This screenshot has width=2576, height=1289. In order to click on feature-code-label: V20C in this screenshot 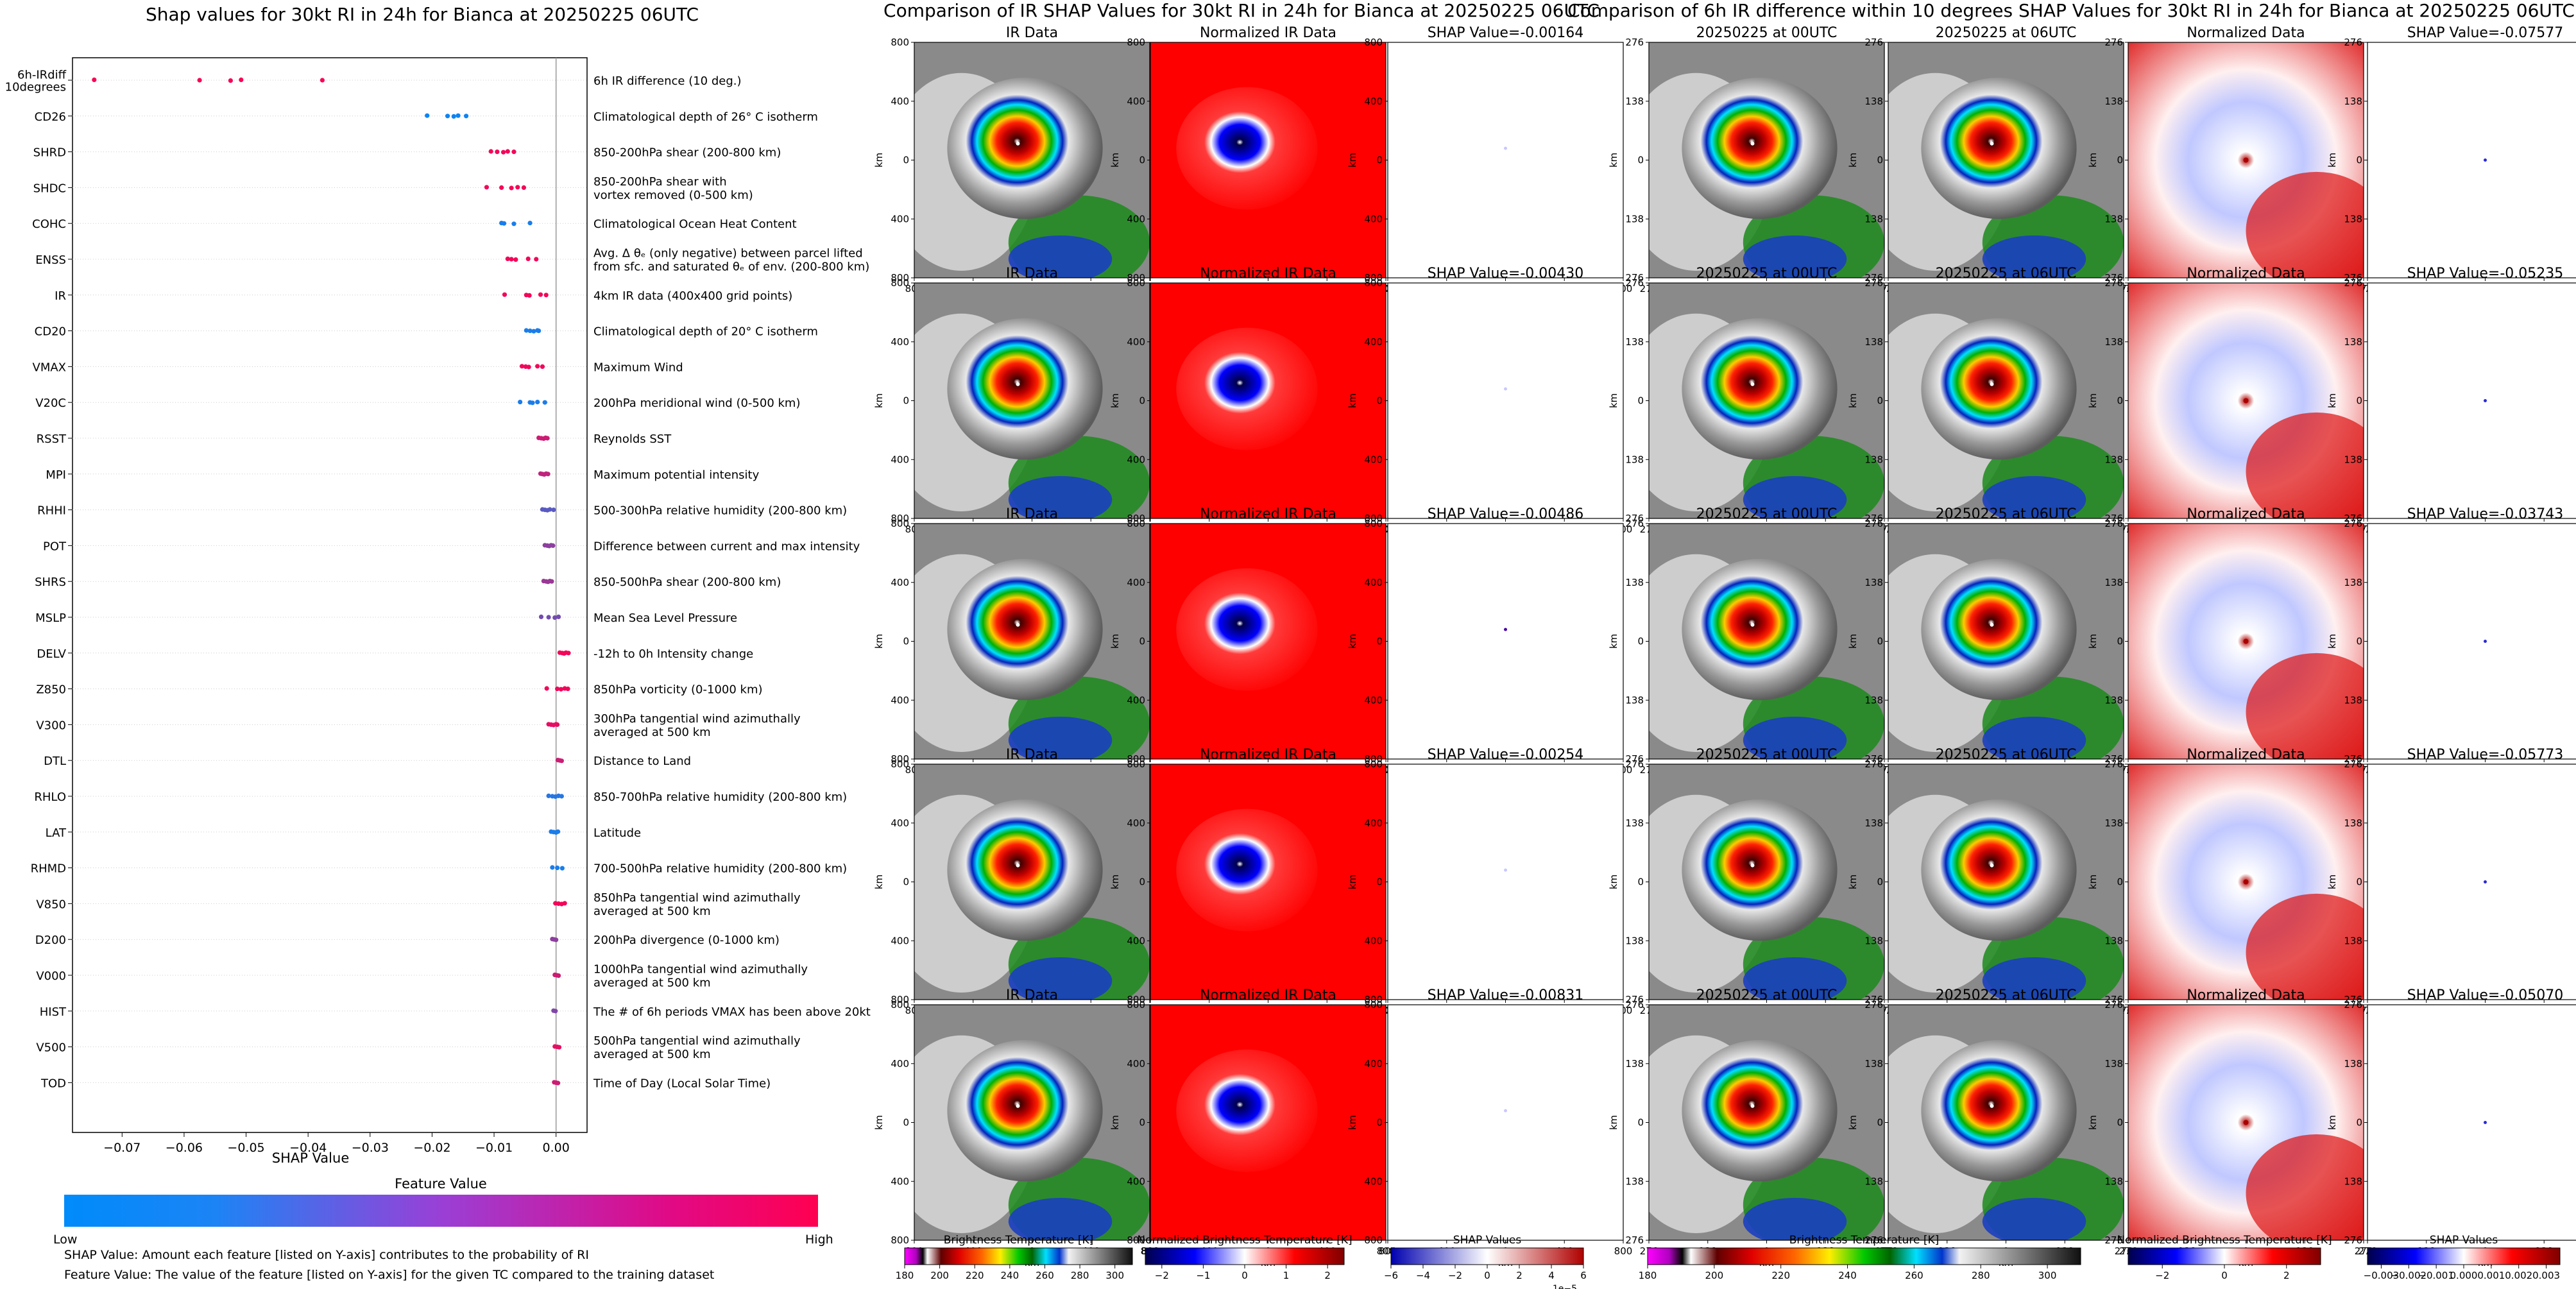, I will do `click(50, 403)`.